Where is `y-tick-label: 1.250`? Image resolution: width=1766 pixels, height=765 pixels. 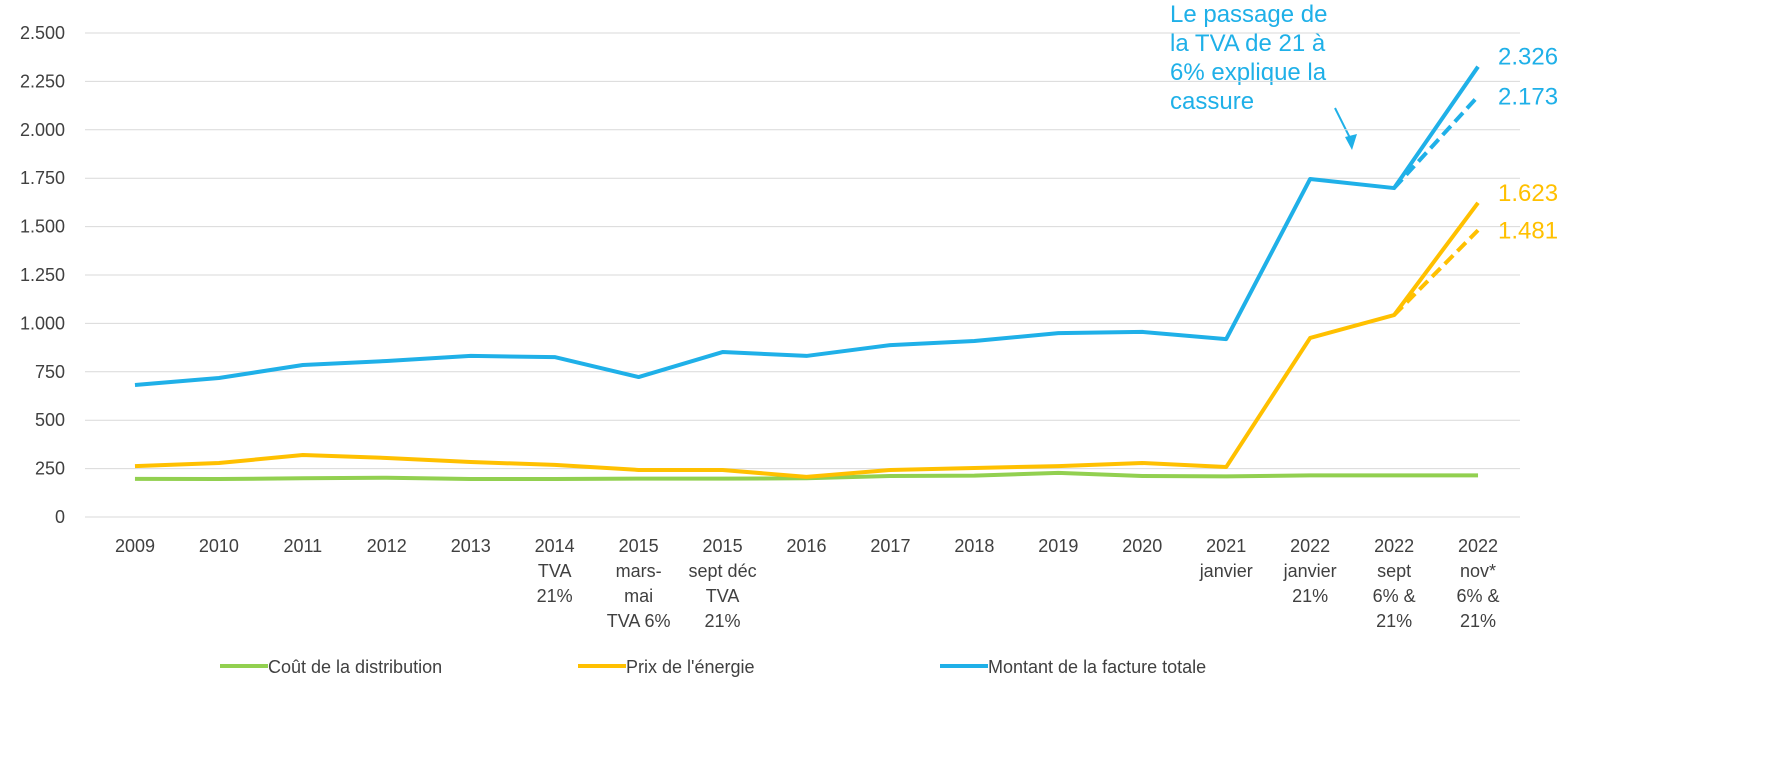
y-tick-label: 1.250 is located at coordinates (42, 275).